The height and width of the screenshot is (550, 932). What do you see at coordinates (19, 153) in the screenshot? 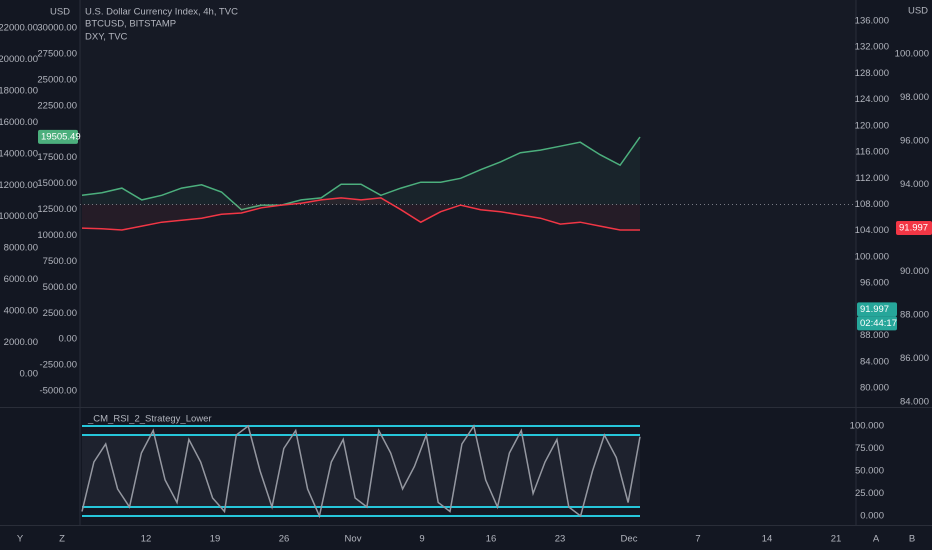
I see `axis-tick-label: 14000.00` at bounding box center [19, 153].